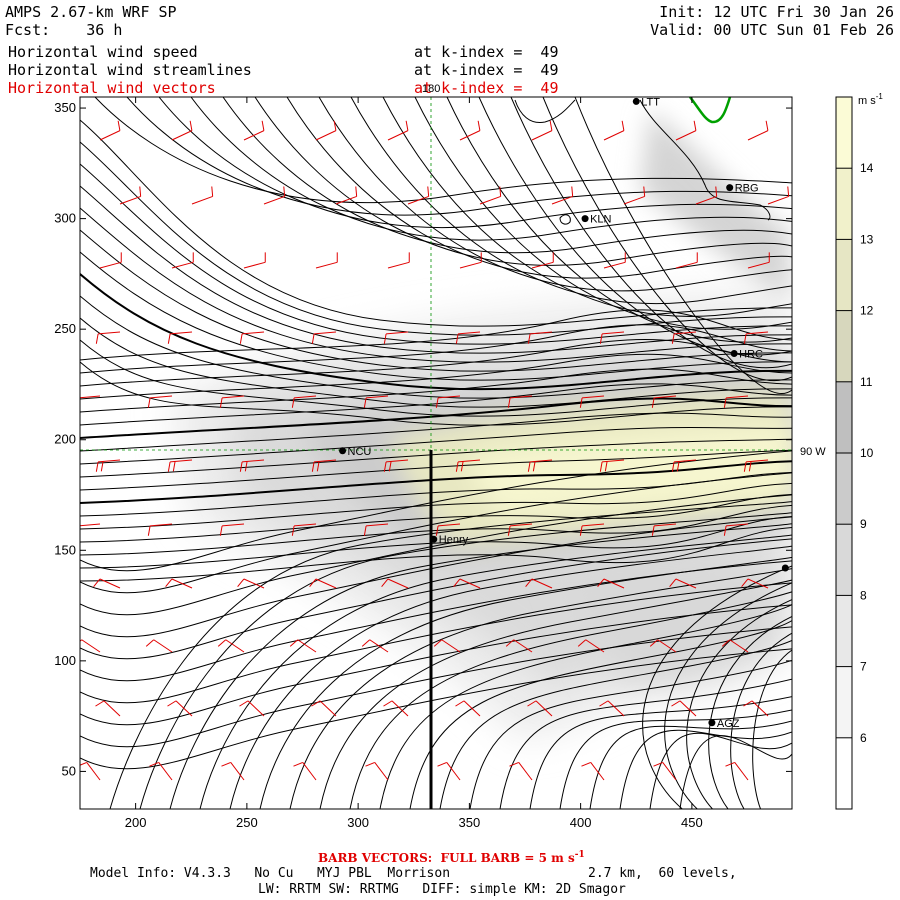 This screenshot has height=900, width=900. What do you see at coordinates (863, 595) in the screenshot?
I see `colorbar-label: 8` at bounding box center [863, 595].